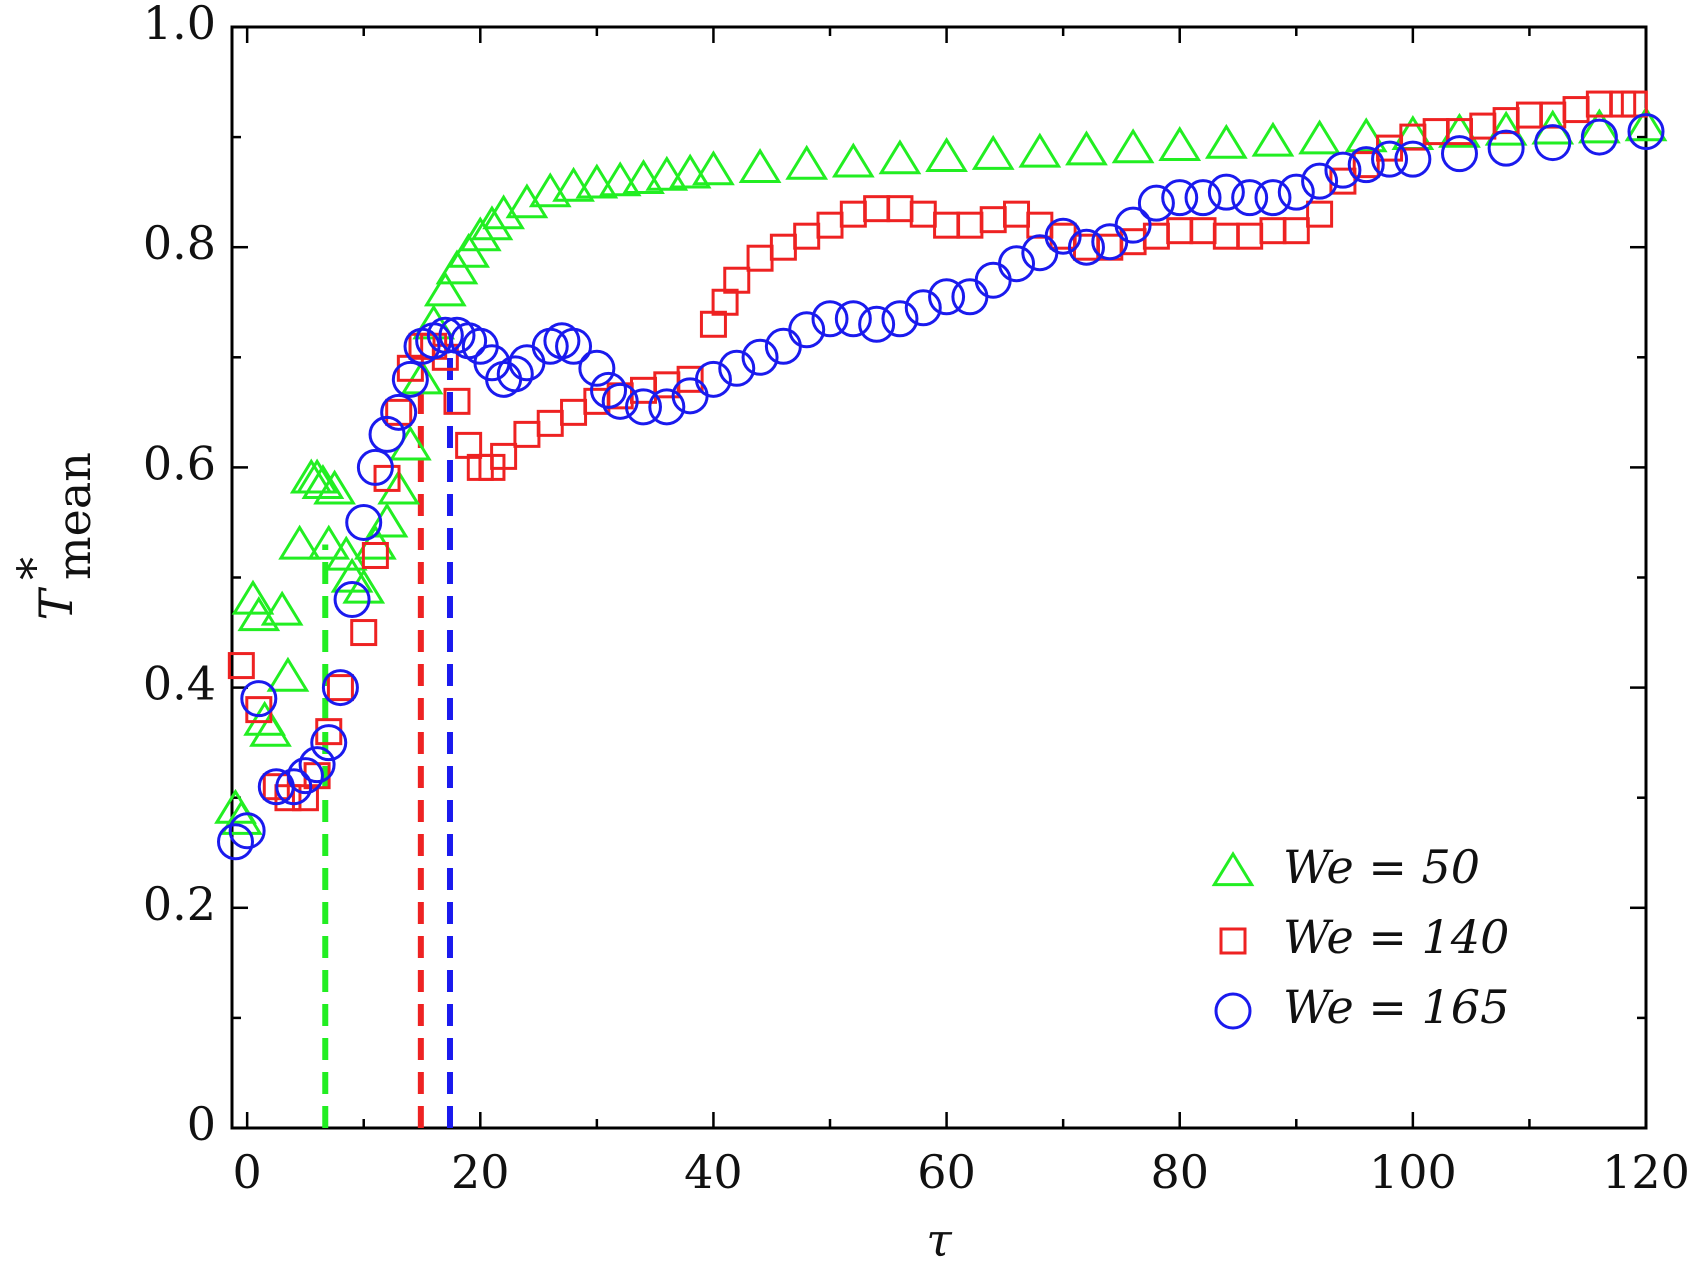  Describe the element at coordinates (179, 25) in the screenshot. I see `y-tick-label: 1.0` at that location.